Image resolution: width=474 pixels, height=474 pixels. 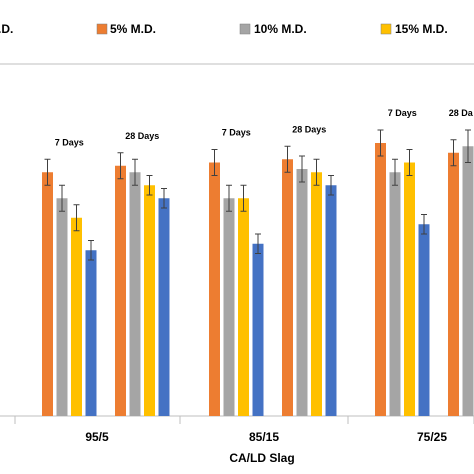 What do you see at coordinates (133, 29) in the screenshot?
I see `legend-label-5pct: 5% M.D.` at bounding box center [133, 29].